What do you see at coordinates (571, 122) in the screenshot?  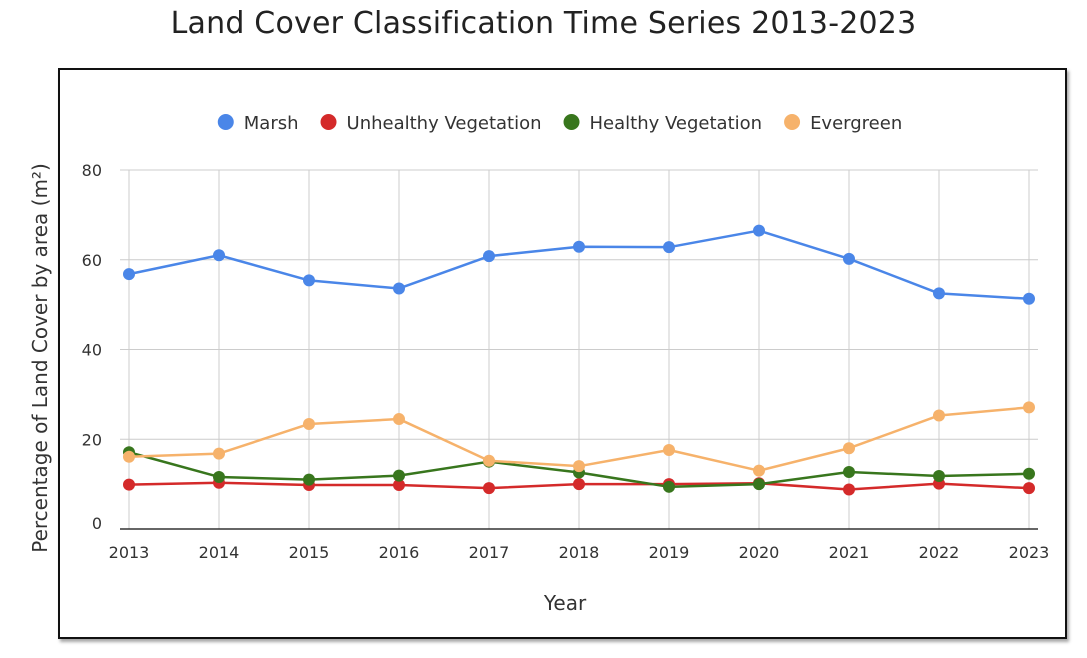 I see `legend-marker-healthy-vegetation` at bounding box center [571, 122].